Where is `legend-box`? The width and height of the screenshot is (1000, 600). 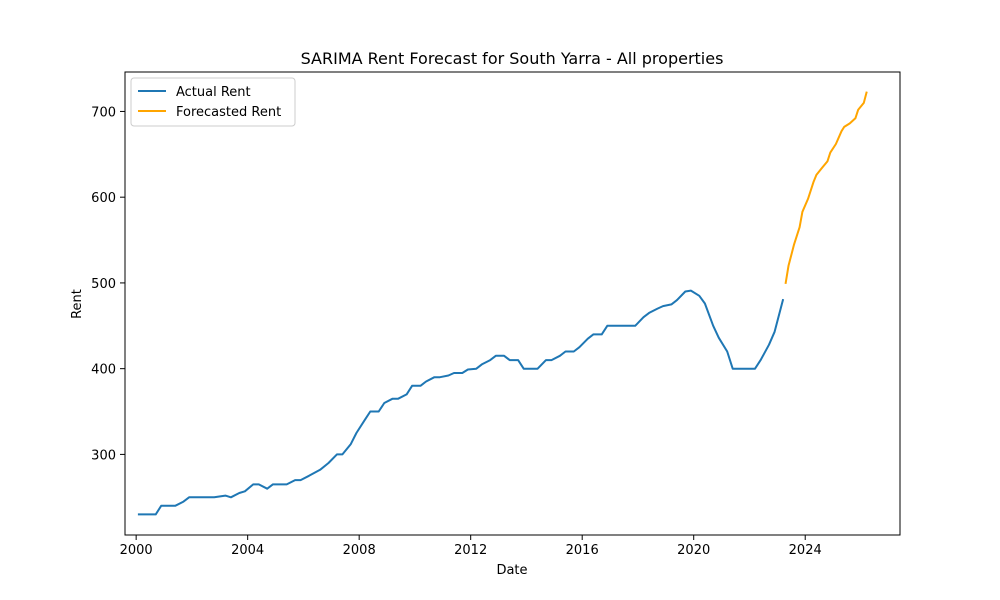 legend-box is located at coordinates (213, 102).